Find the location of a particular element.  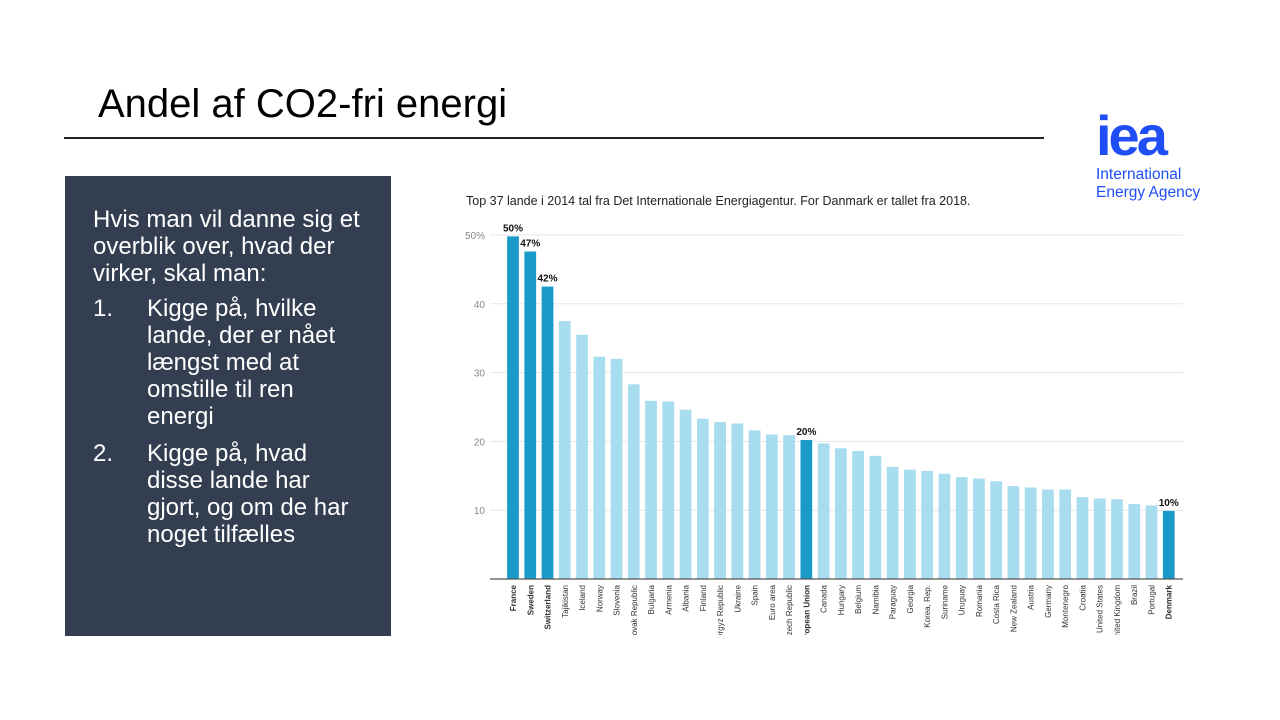

x-tick-label: Uruguay is located at coordinates (962, 600).